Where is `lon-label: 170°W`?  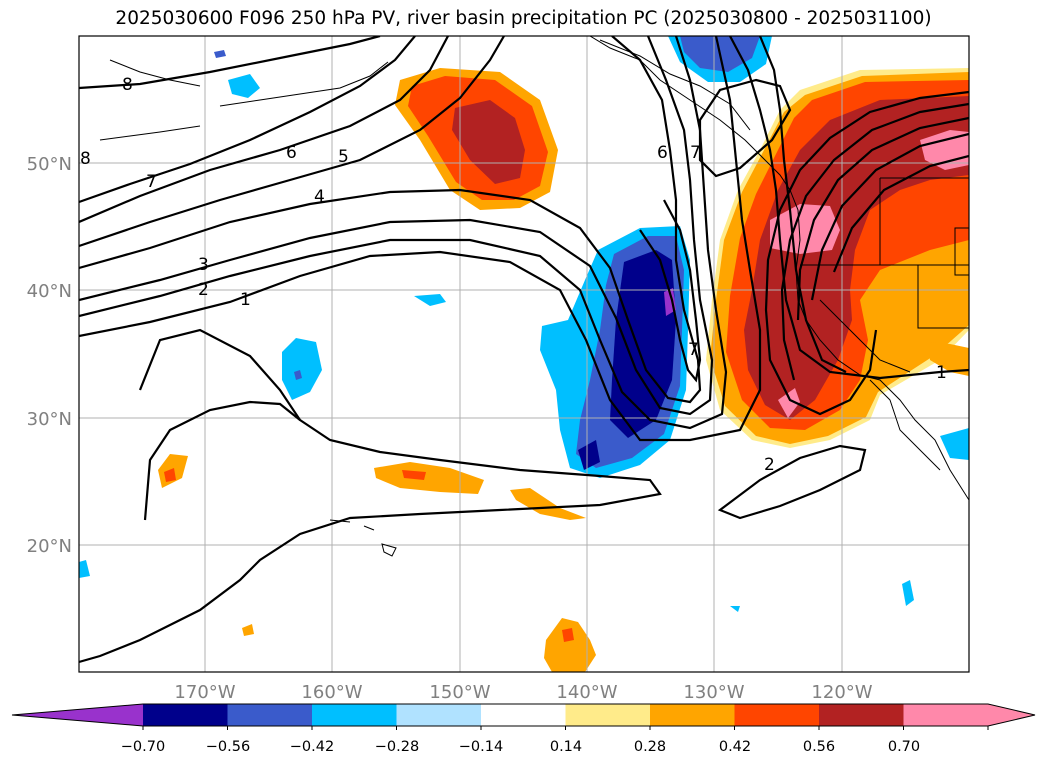
lon-label: 170°W is located at coordinates (204, 692).